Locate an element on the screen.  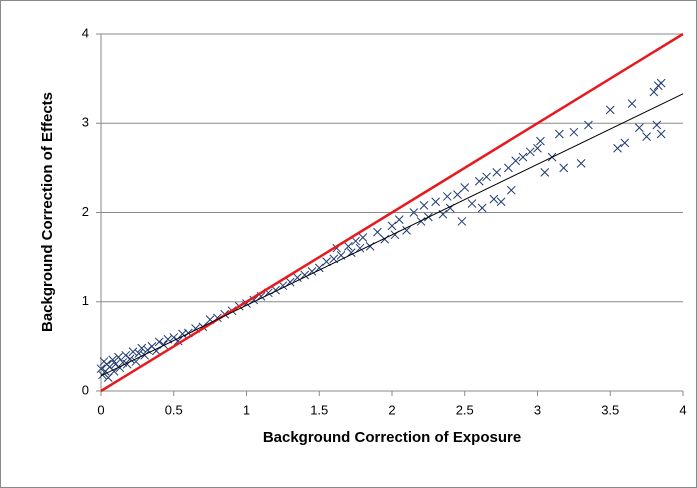
y-tick-label: 0 is located at coordinates (85, 389).